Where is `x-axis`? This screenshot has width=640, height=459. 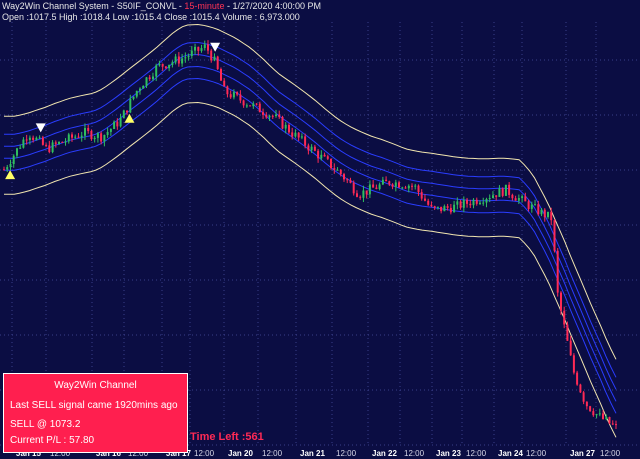
x-axis is located at coordinates (320, 454).